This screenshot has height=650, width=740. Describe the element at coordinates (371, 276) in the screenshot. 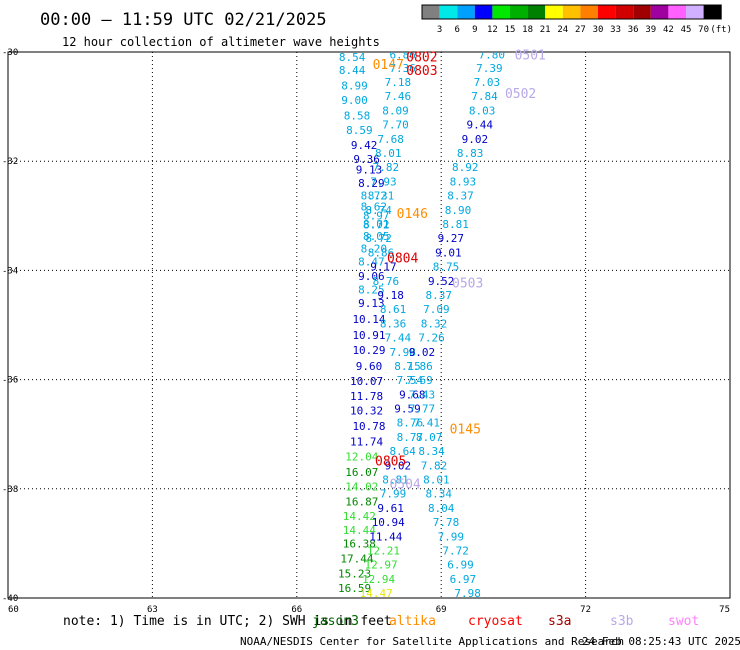

I see `wave-height-value: 9.06` at that location.